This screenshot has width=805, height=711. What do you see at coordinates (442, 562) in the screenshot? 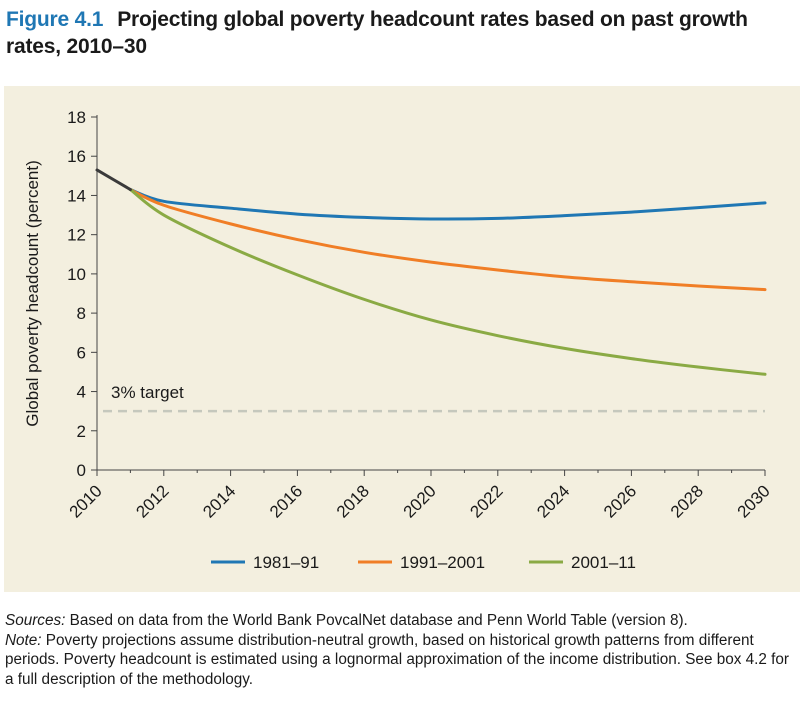
I see `legend-label-2: 1991–2001` at bounding box center [442, 562].